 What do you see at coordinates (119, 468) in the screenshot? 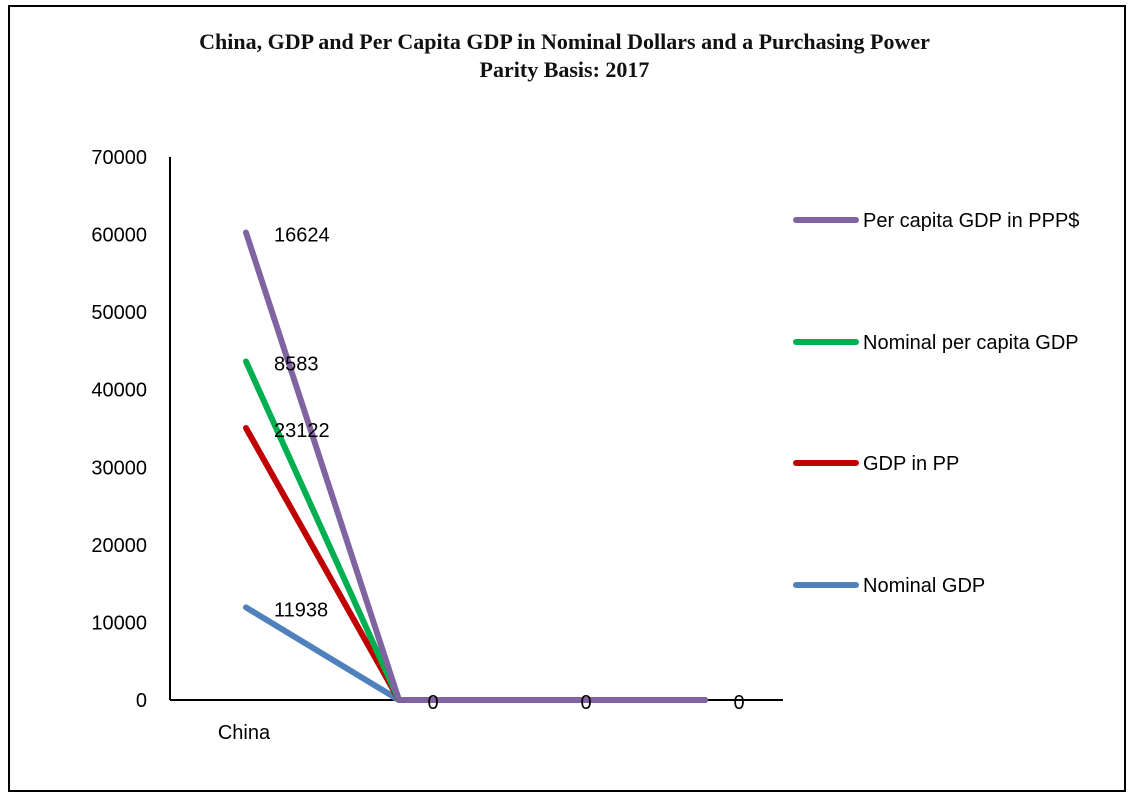
I see `y-tick-label: 30000` at bounding box center [119, 468].